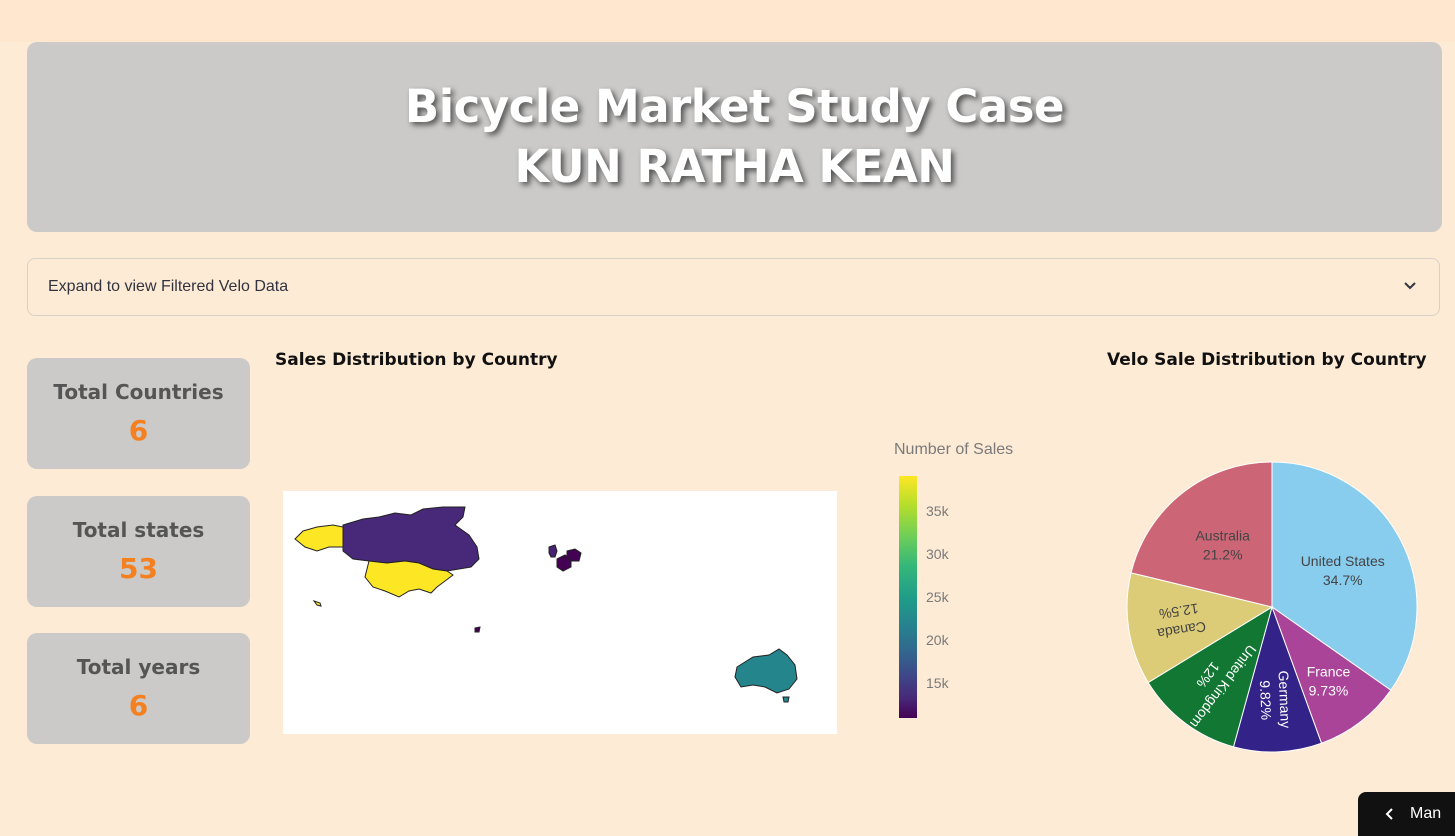 The height and width of the screenshot is (836, 1455). I want to click on kpi-card-countries: Total Countries 6, so click(138, 413).